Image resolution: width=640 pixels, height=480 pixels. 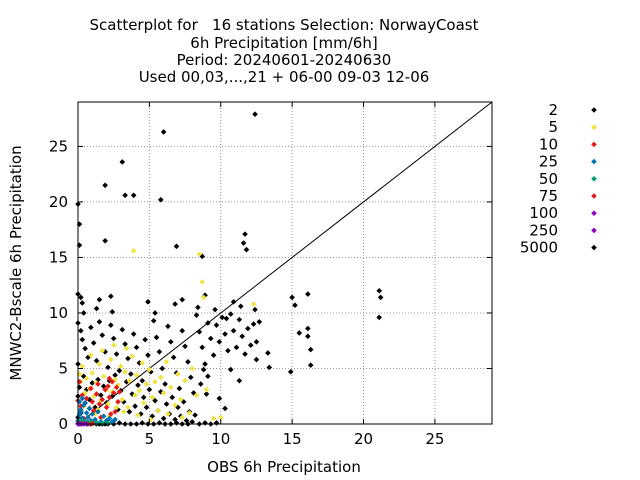 What do you see at coordinates (543, 213) in the screenshot?
I see `legend-label: 100` at bounding box center [543, 213].